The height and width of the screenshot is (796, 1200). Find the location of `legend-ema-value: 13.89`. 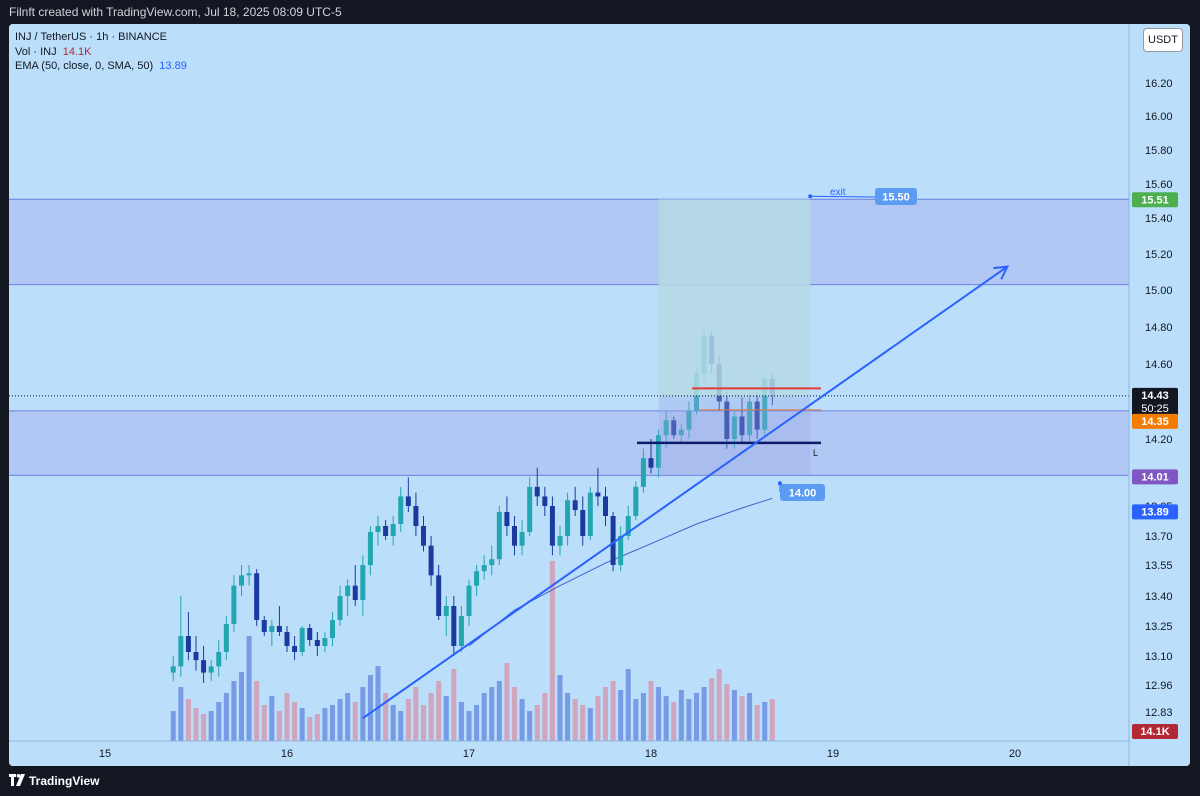

legend-ema-value: 13.89 is located at coordinates (173, 66).